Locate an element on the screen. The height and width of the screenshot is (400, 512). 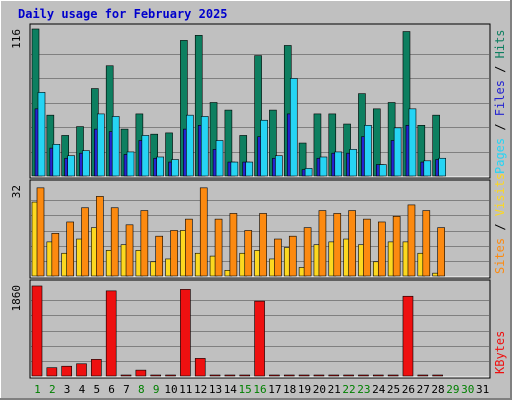
legend-entry-kbytes: KBytes is located at coordinates (500, 352).